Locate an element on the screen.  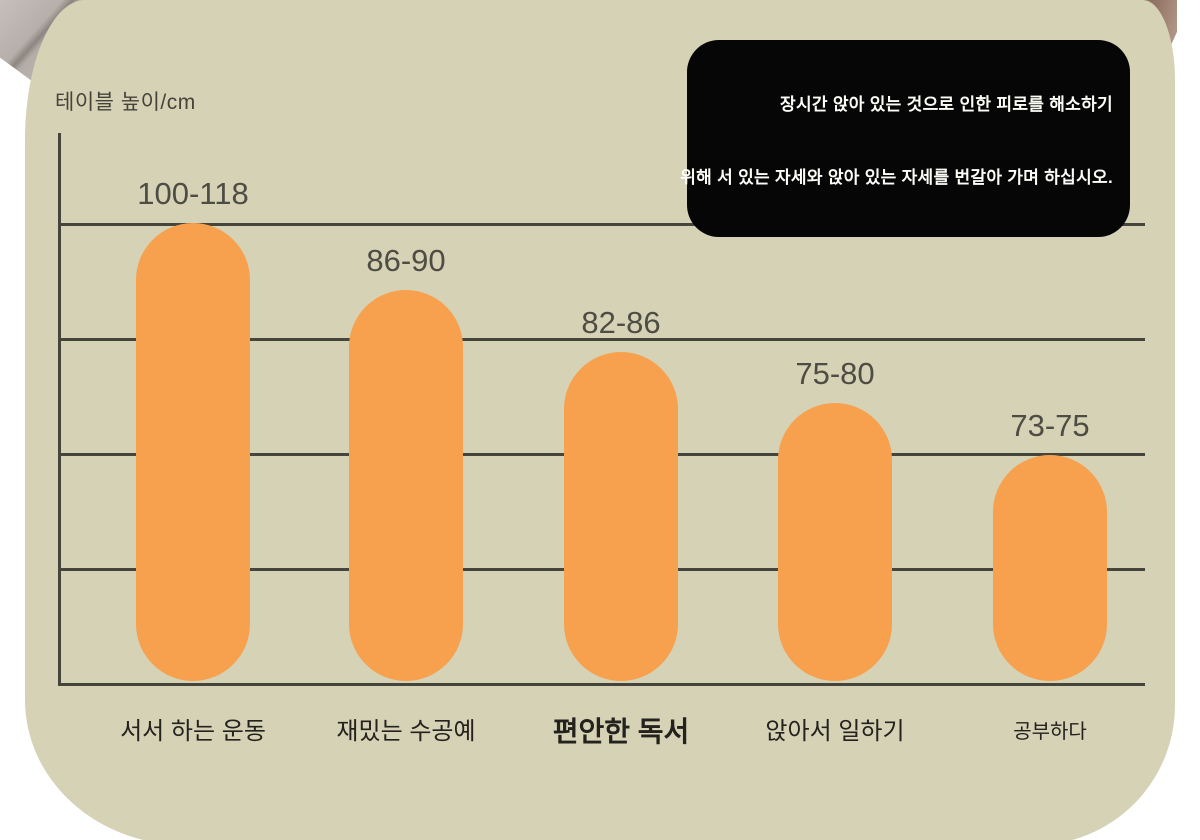
category-label-1: 서서 하는 운동 is located at coordinates (193, 731).